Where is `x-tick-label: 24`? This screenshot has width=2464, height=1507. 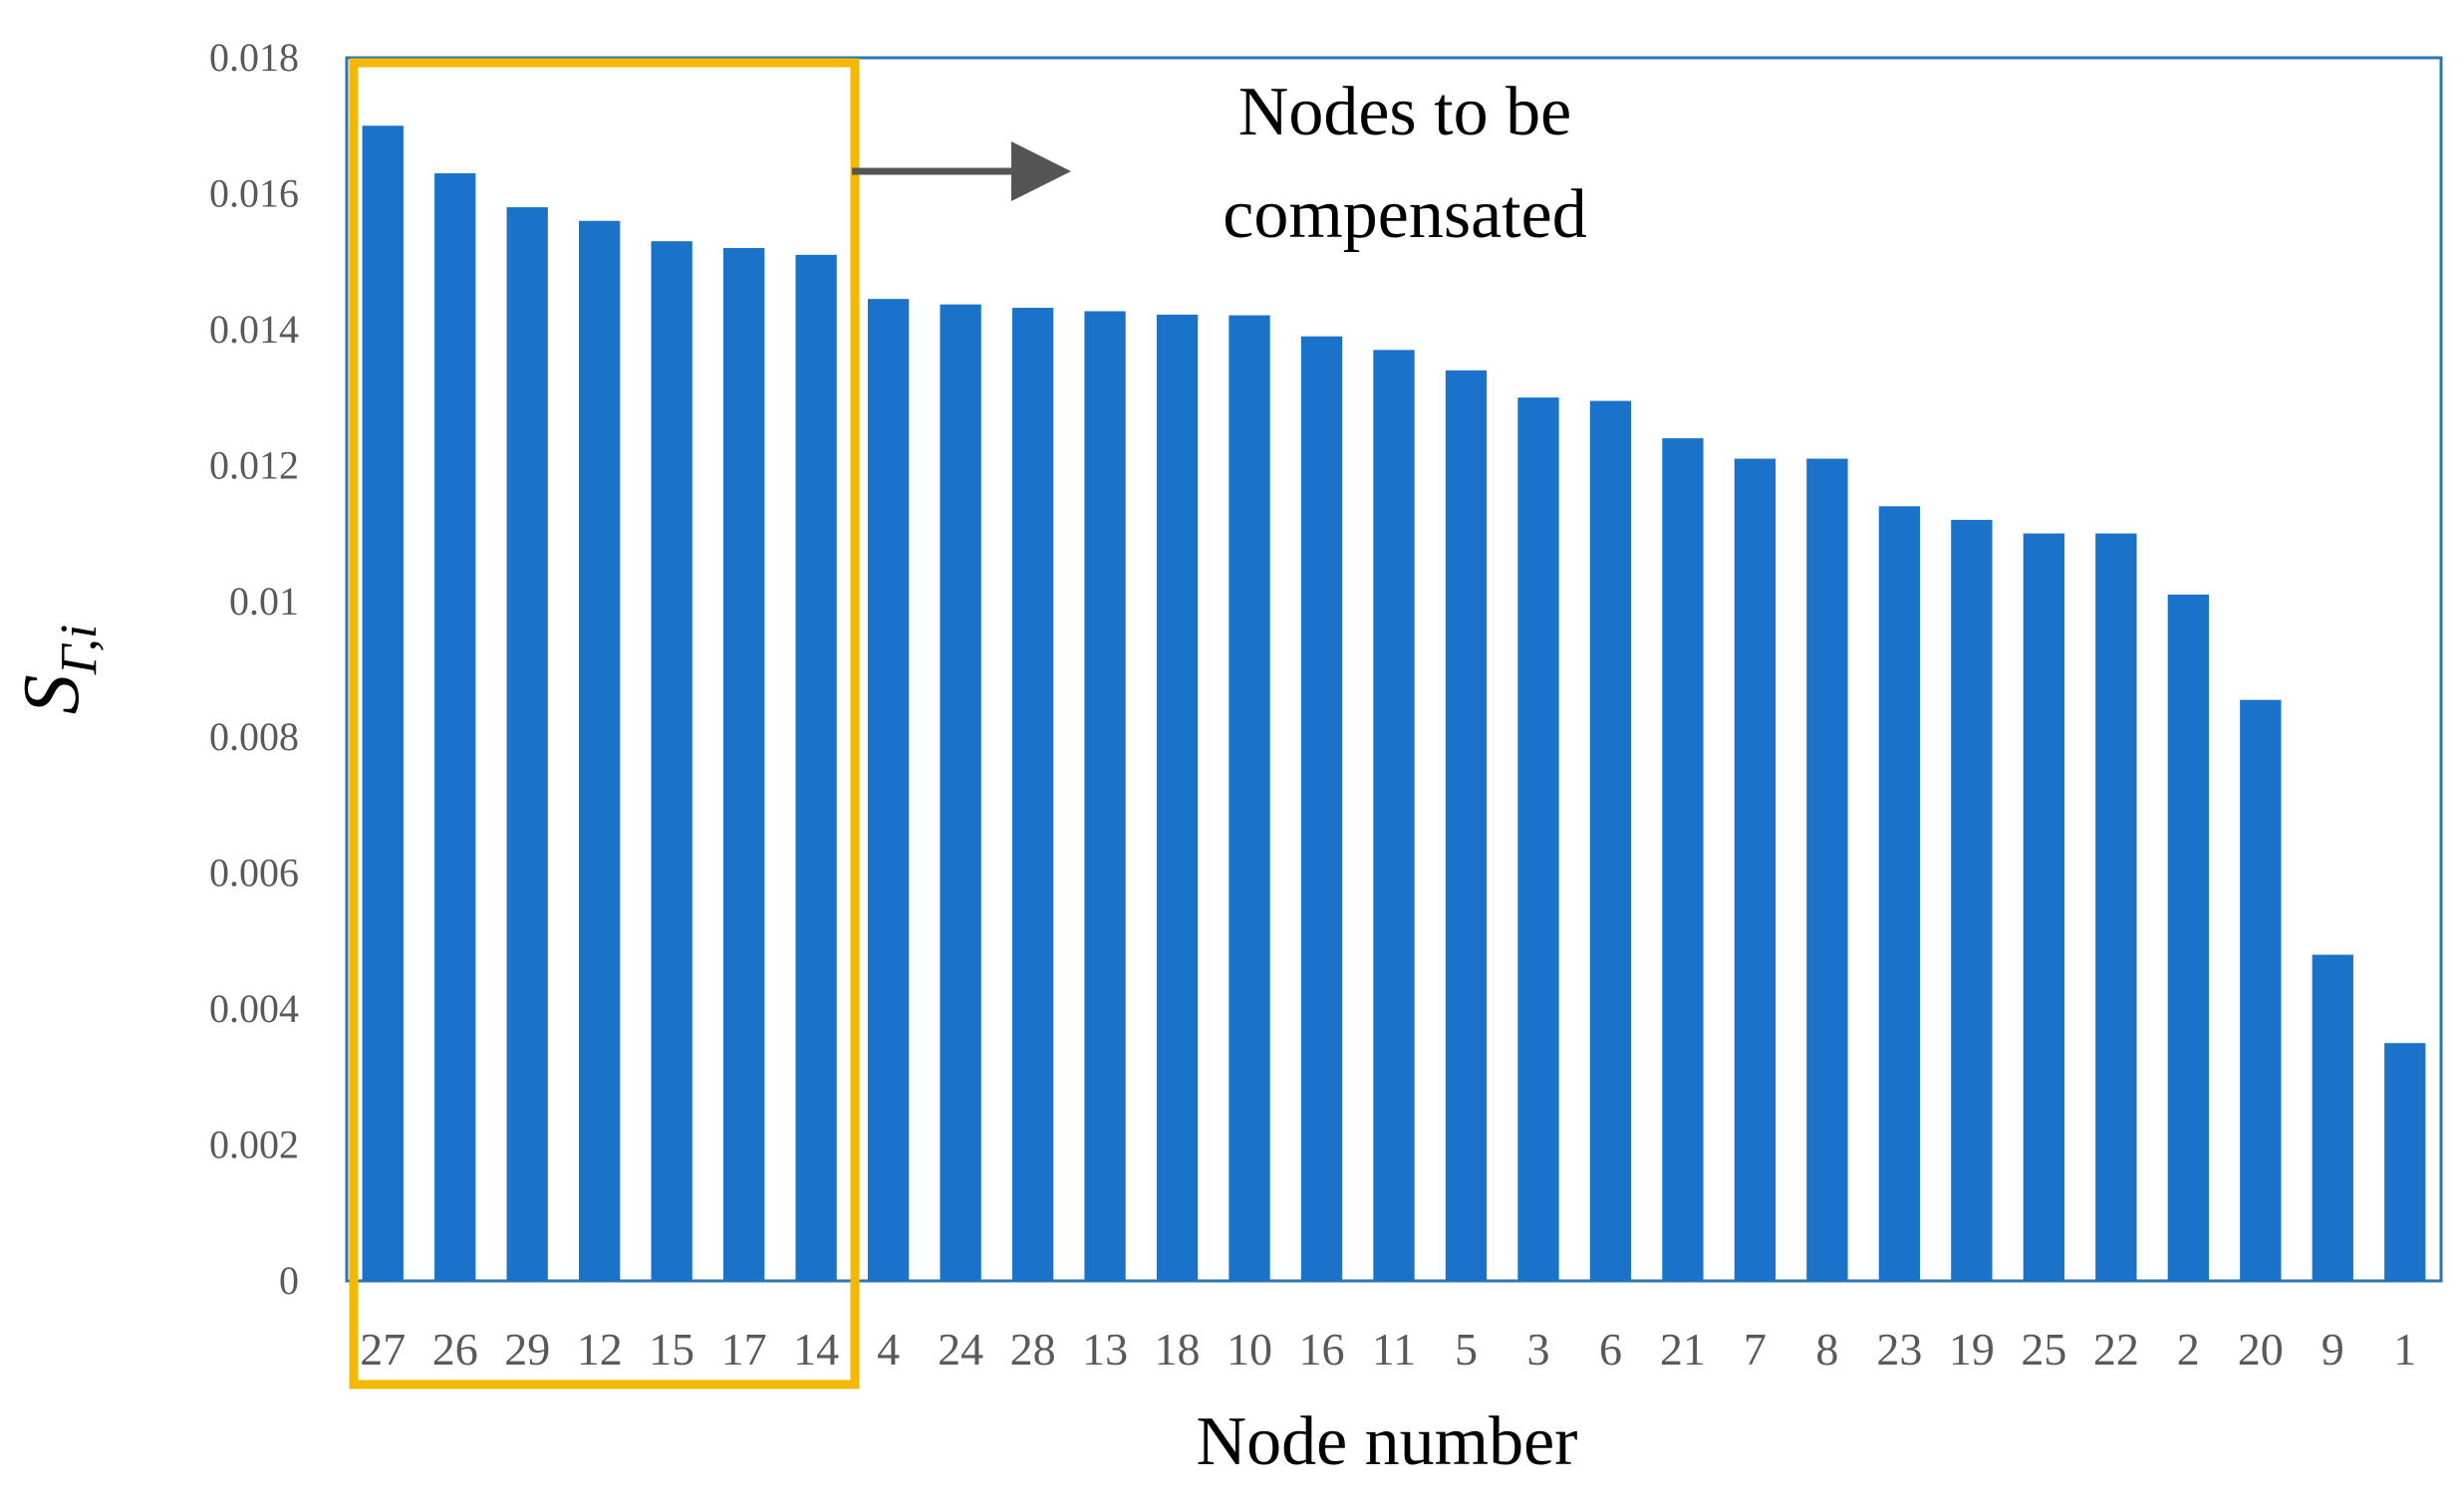
x-tick-label: 24 is located at coordinates (960, 1350).